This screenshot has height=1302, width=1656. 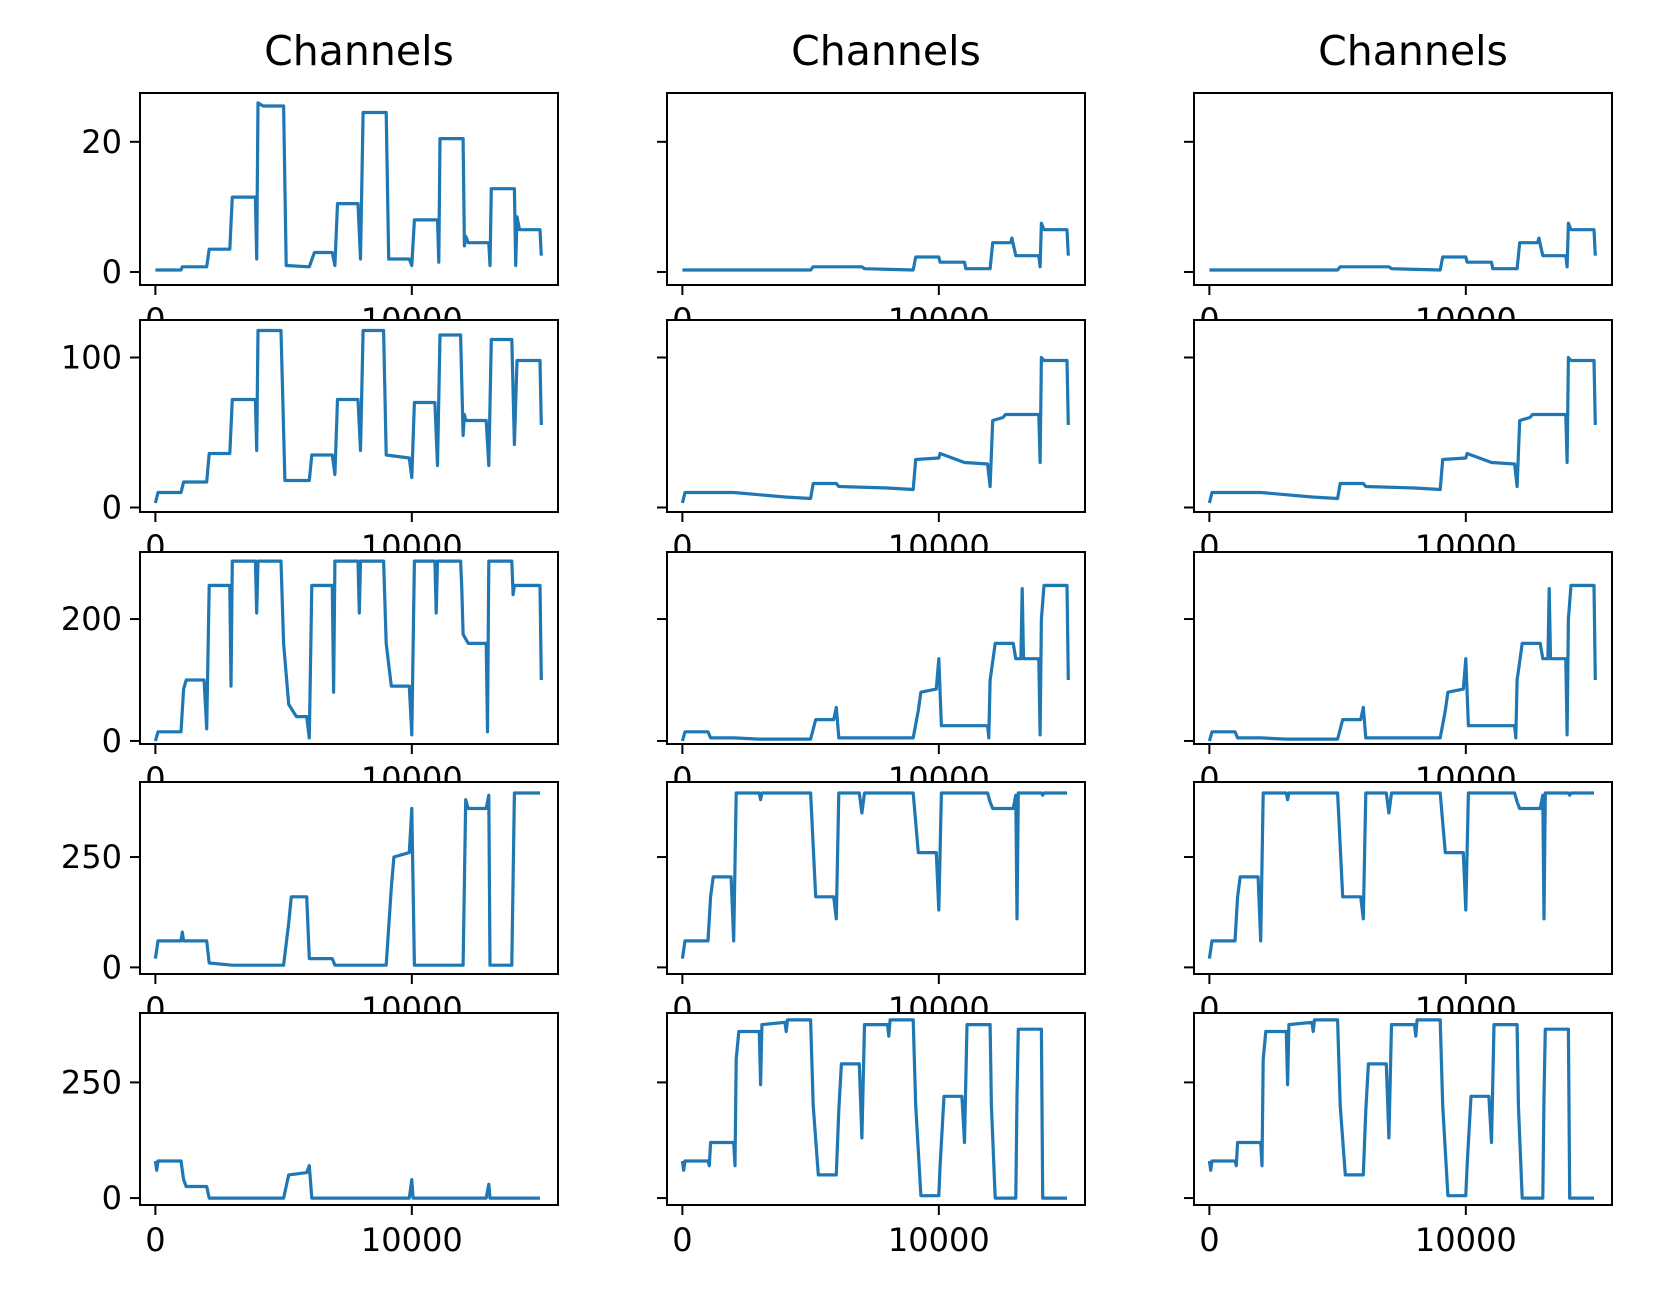 I want to click on axes-frame-overlay-row2-col1, so click(x=349, y=416).